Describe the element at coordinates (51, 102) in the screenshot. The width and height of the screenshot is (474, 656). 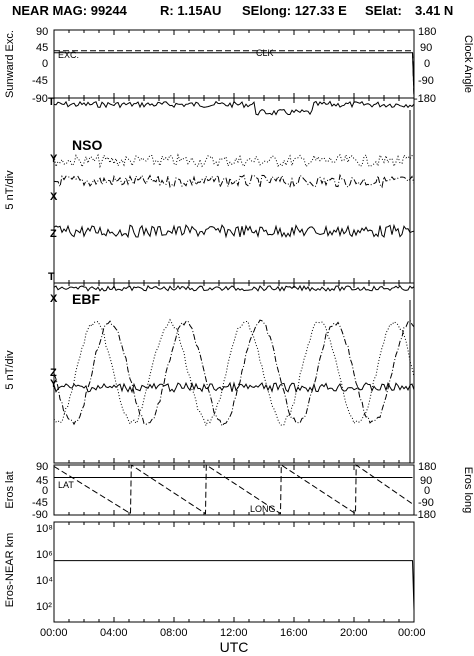
I see `p2-annot-t-top: T` at that location.